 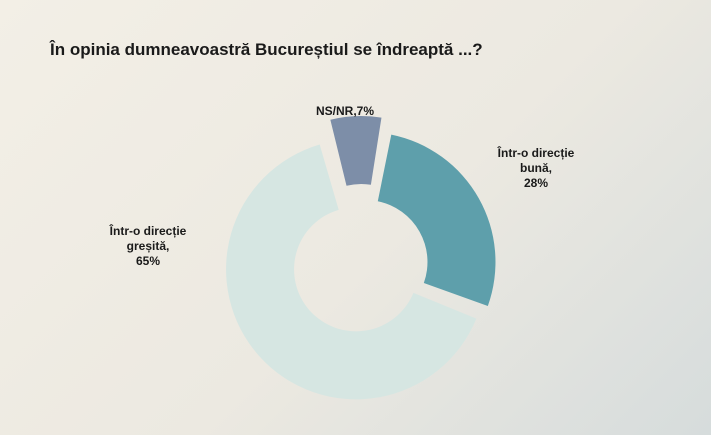 What do you see at coordinates (148, 230) in the screenshot?
I see `slice-label-3-line-1: Într-o direcție` at bounding box center [148, 230].